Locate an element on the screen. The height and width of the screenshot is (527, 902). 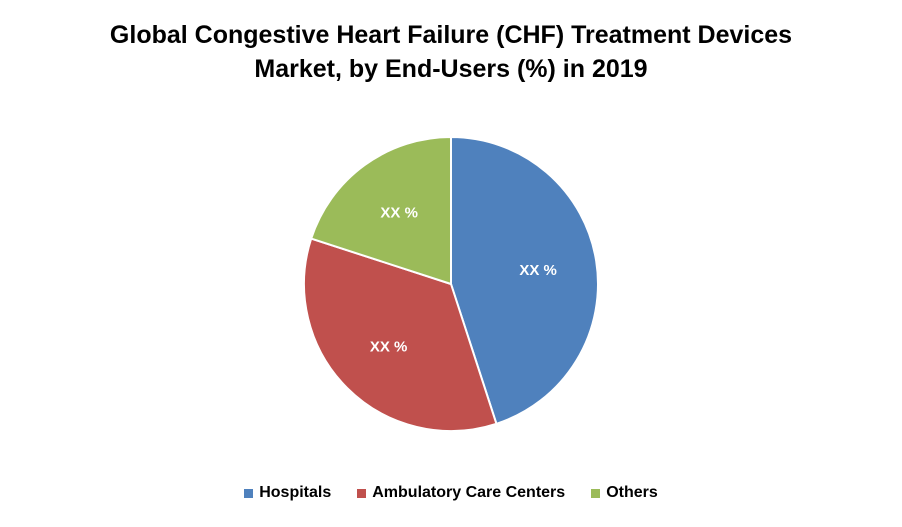
pie-slice-others is located at coordinates (380, 210).